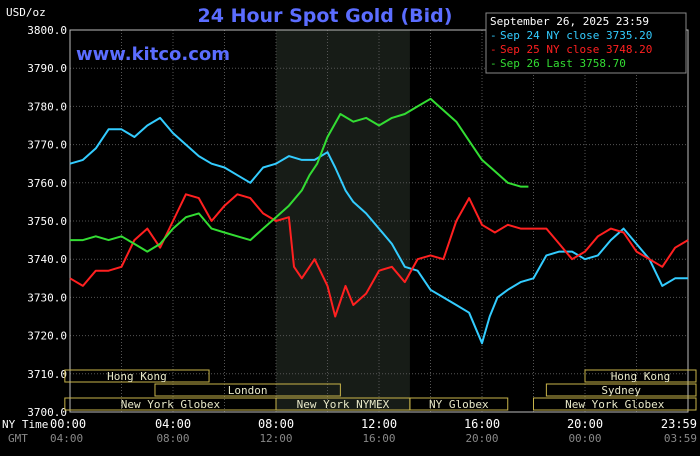 The height and width of the screenshot is (456, 700). What do you see at coordinates (47, 183) in the screenshot?
I see `y-tick-label: 3760.0` at bounding box center [47, 183].